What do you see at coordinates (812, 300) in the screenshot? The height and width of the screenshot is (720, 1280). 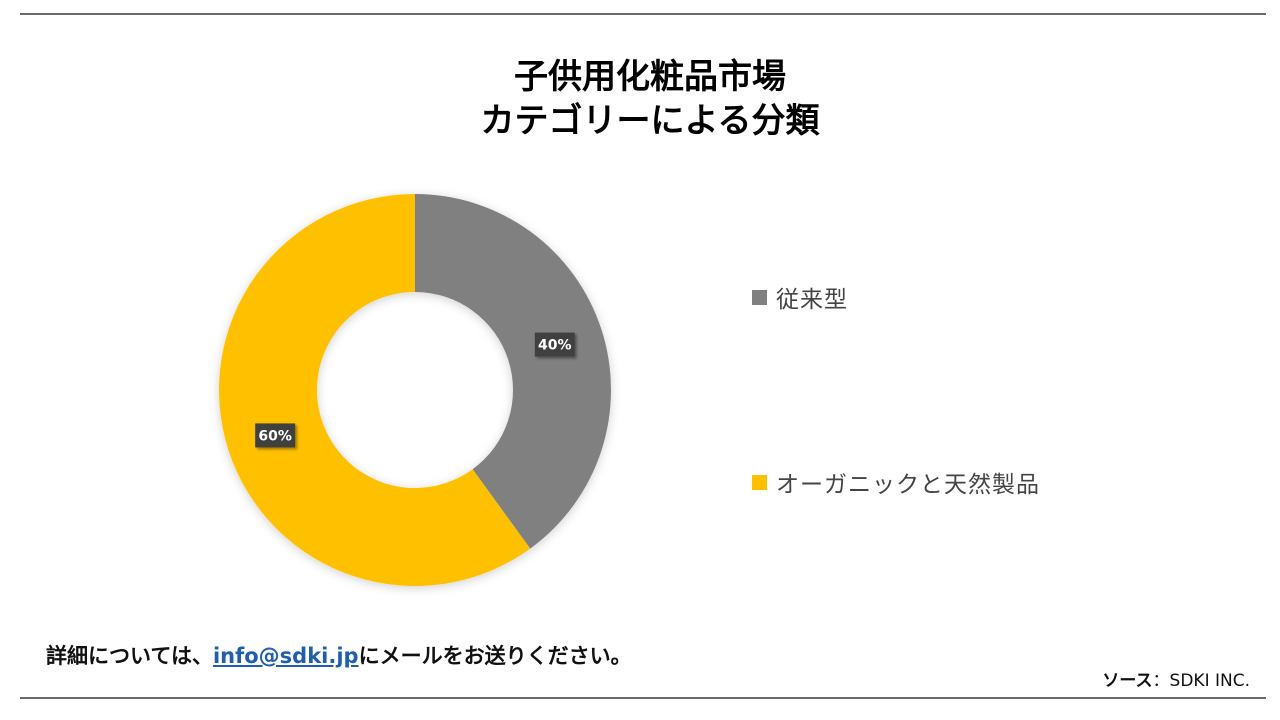 I see `legend-label-conventional: 従来型` at bounding box center [812, 300].